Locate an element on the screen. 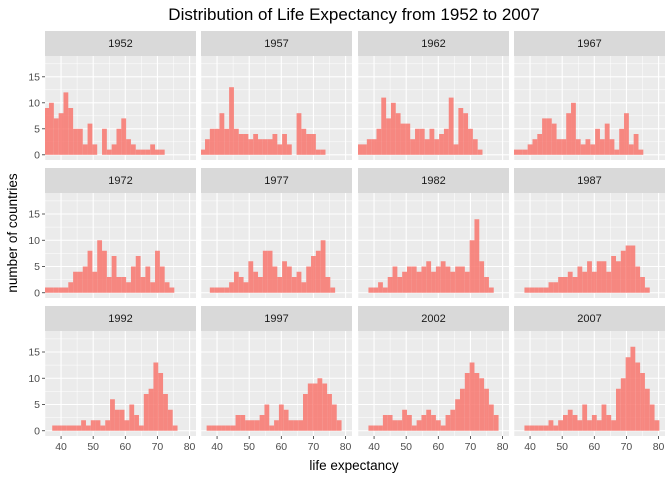 The width and height of the screenshot is (672, 480). facet-panel-1967: 1967 is located at coordinates (589, 95).